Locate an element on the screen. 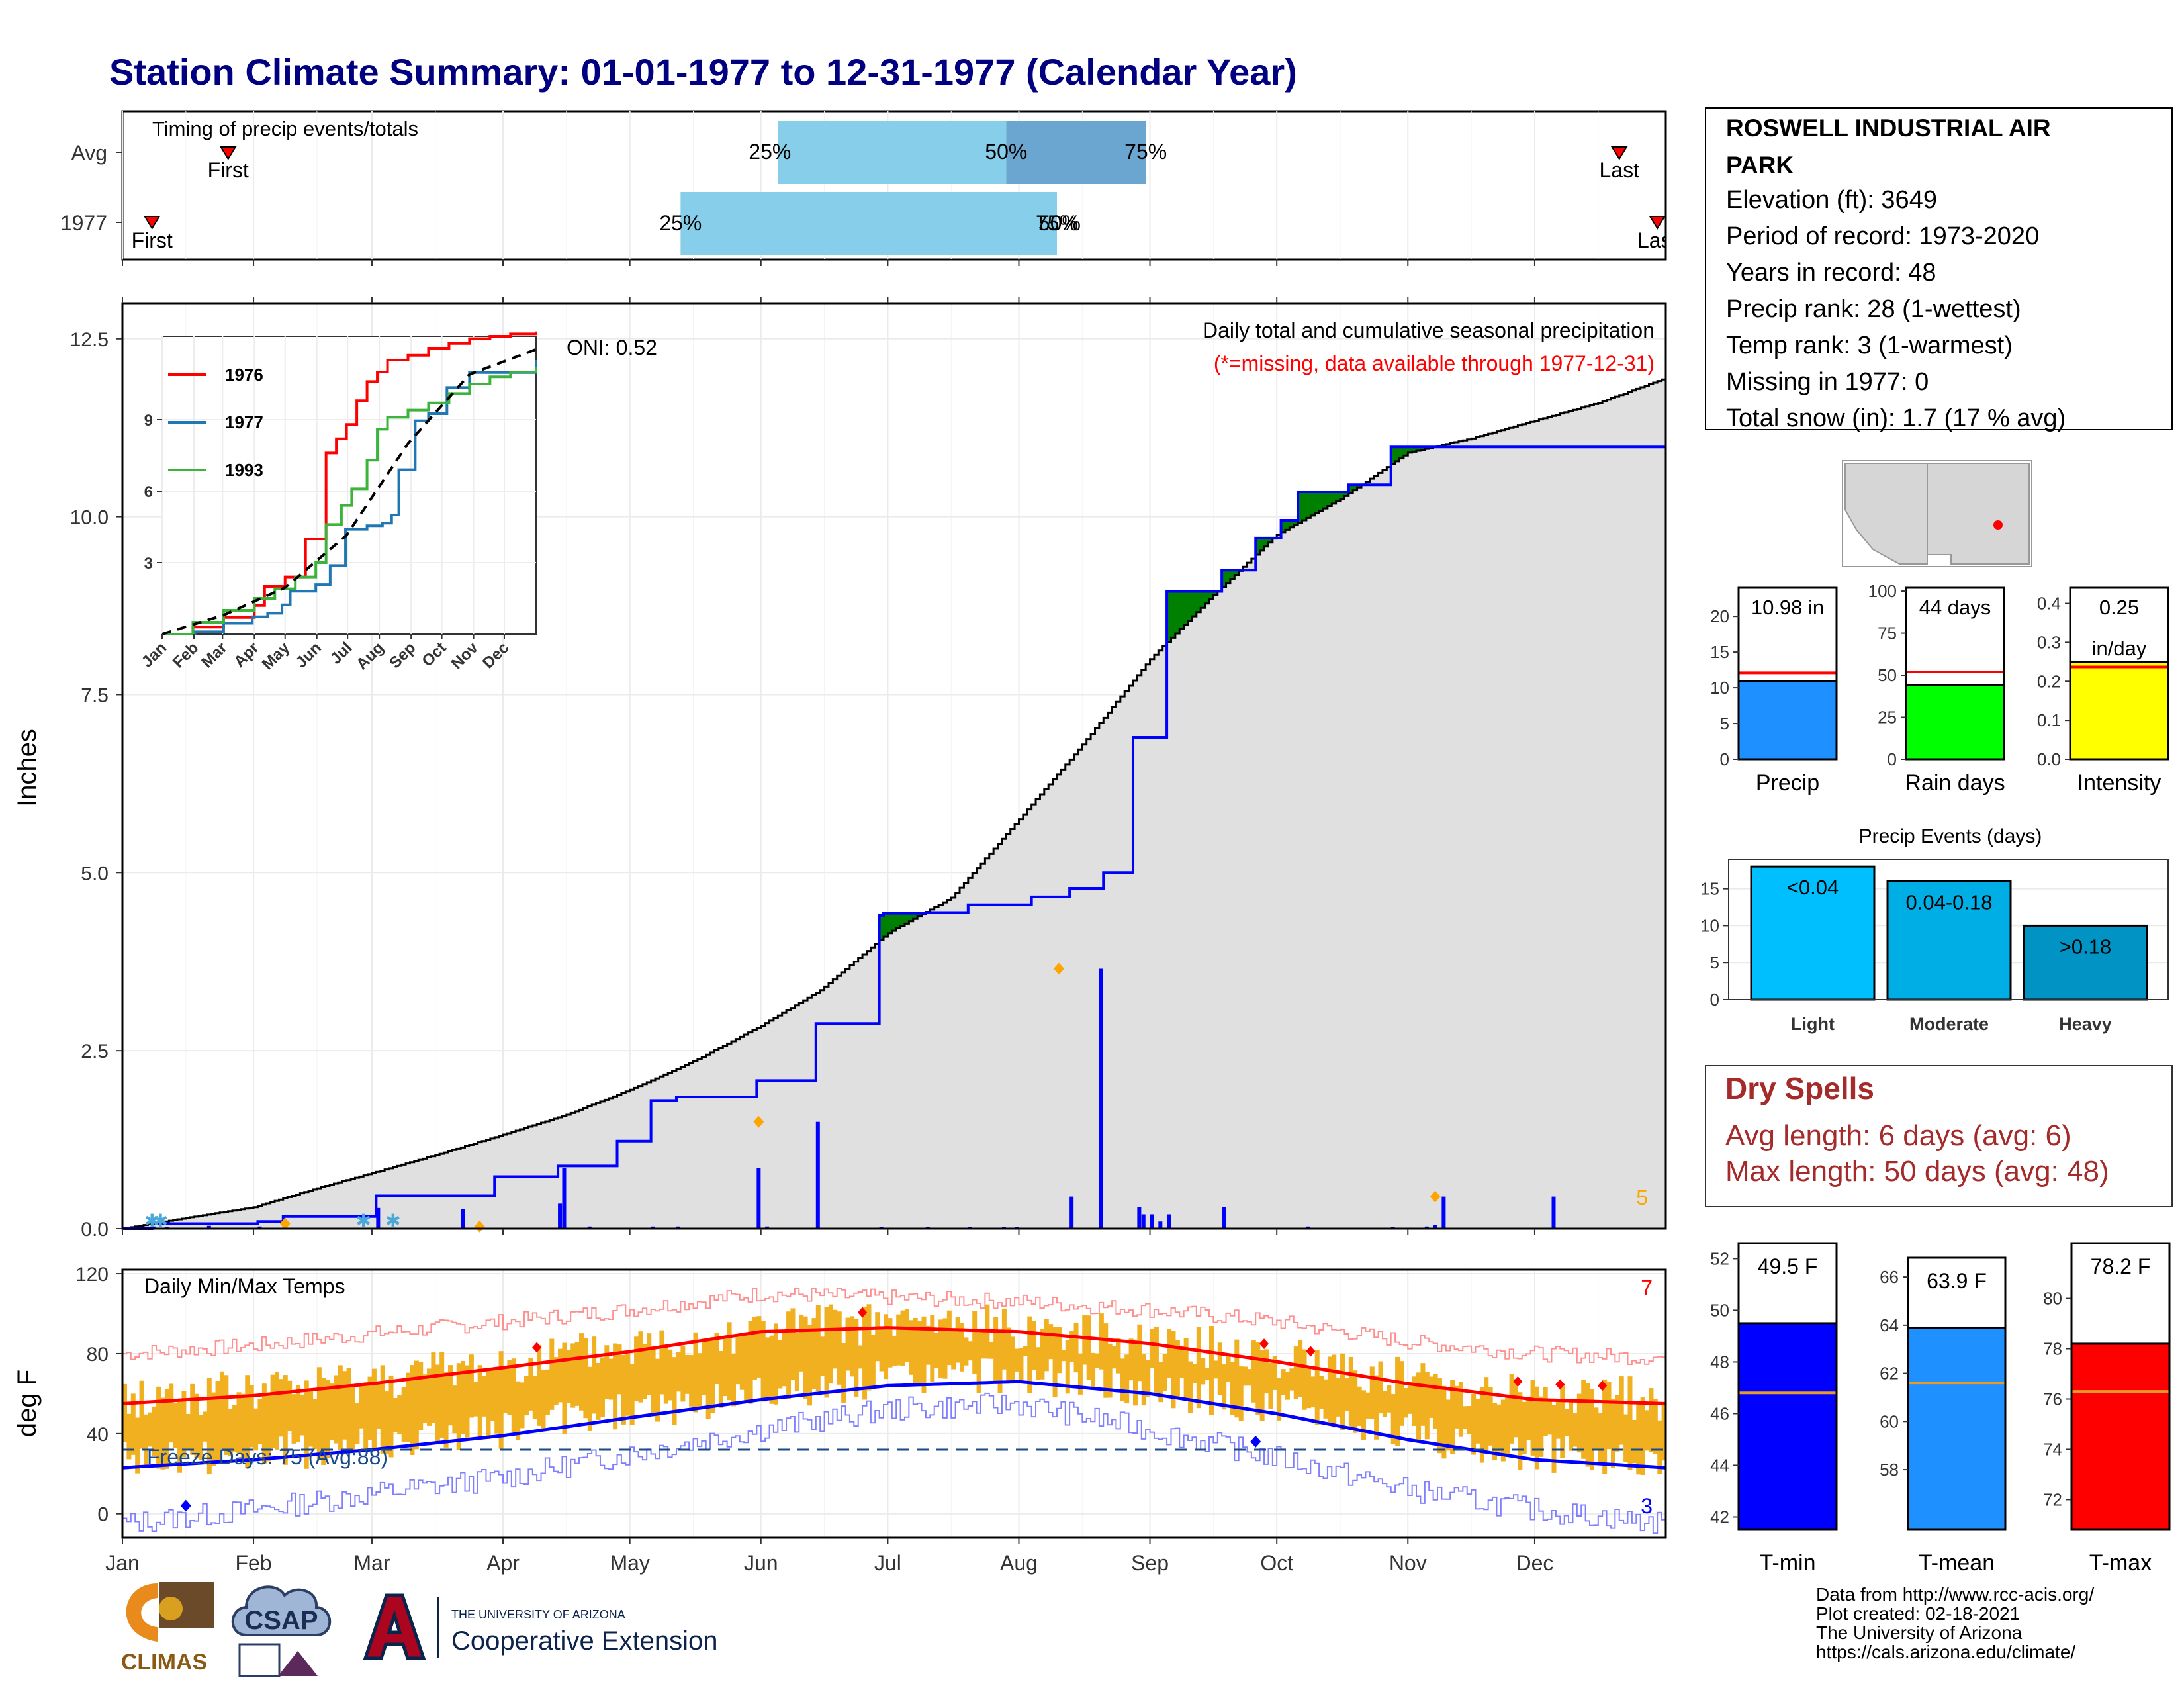  dry-spells-avg: Avg length: 6 days (avg: 6) is located at coordinates (1898, 1135).